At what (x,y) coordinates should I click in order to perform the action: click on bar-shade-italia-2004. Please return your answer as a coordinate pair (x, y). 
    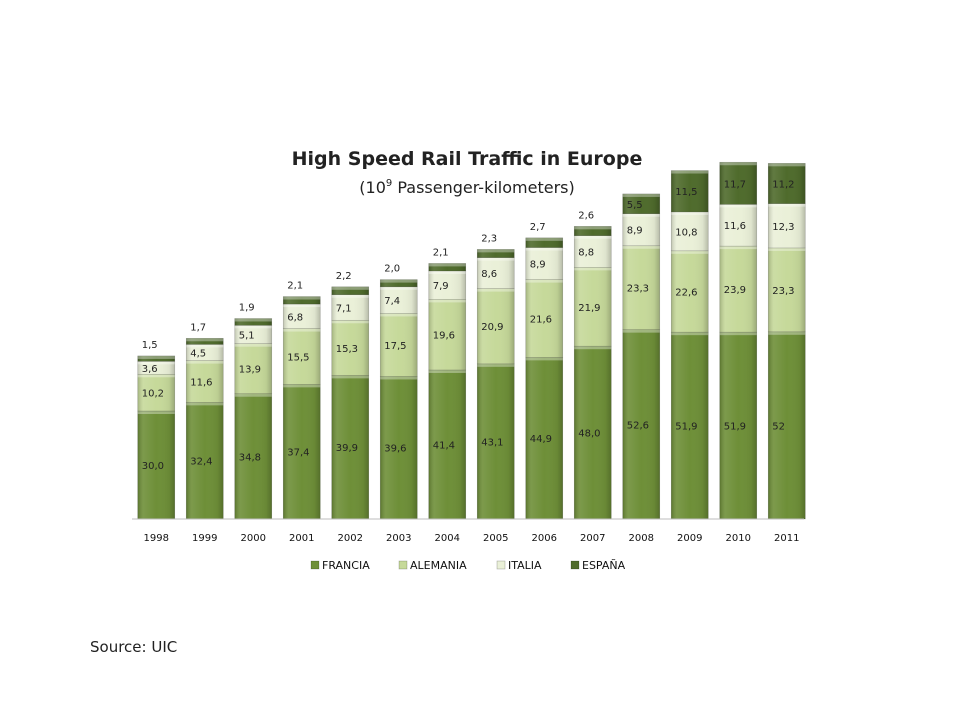
    Looking at the image, I should click on (447, 285).